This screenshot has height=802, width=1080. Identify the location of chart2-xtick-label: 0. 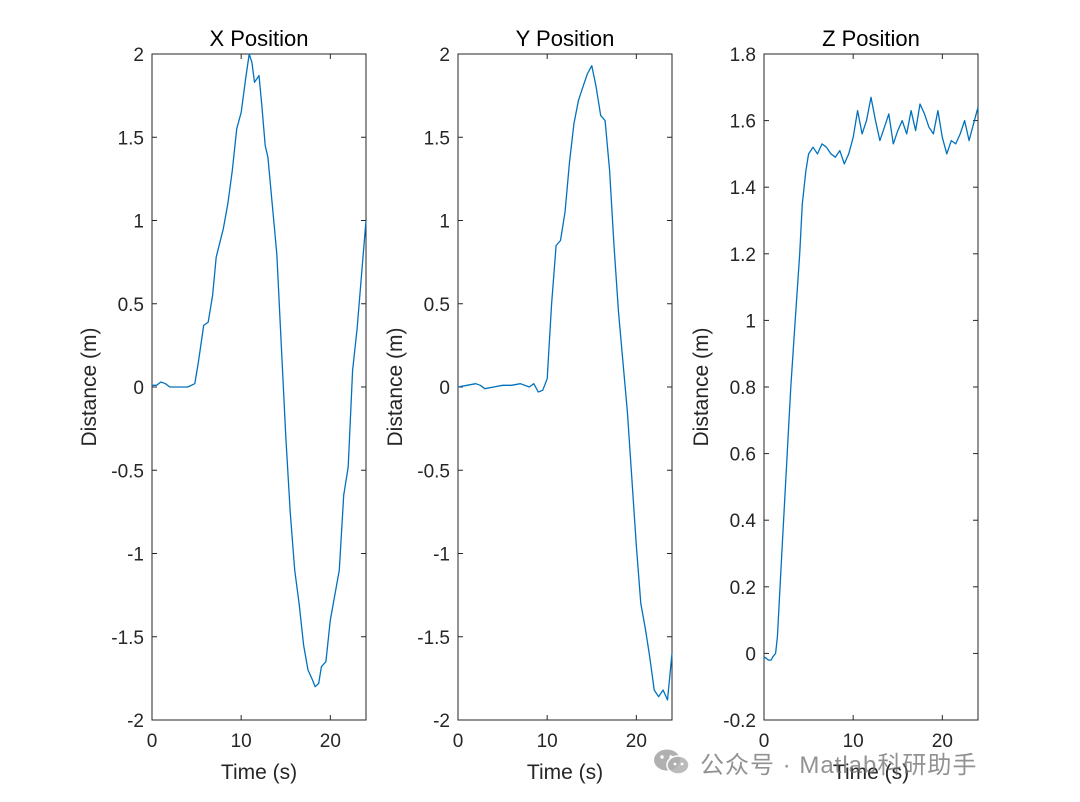
(764, 741).